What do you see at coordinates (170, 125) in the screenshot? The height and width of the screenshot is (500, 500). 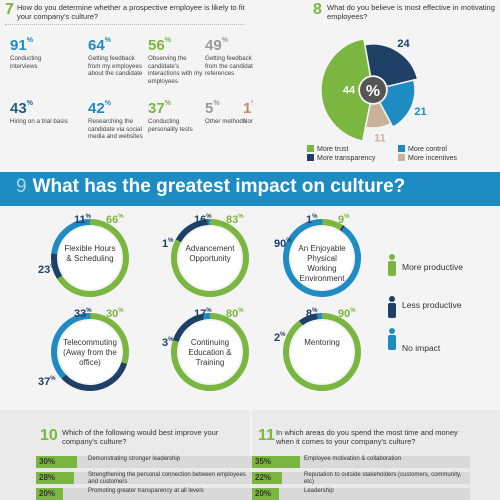 I see `q7-stat-text: Conducting personality tests` at bounding box center [170, 125].